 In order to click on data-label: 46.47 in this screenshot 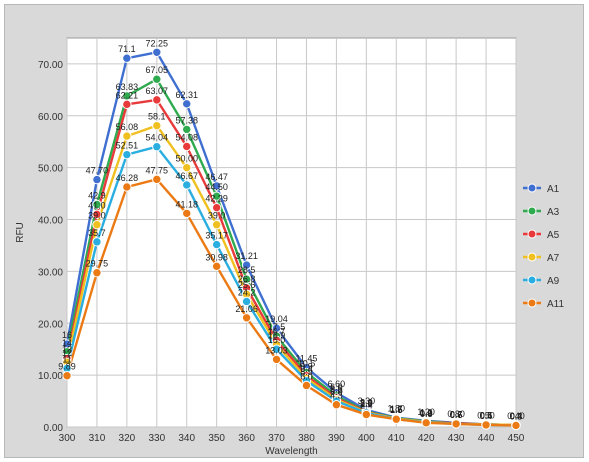, I will do `click(216, 177)`.